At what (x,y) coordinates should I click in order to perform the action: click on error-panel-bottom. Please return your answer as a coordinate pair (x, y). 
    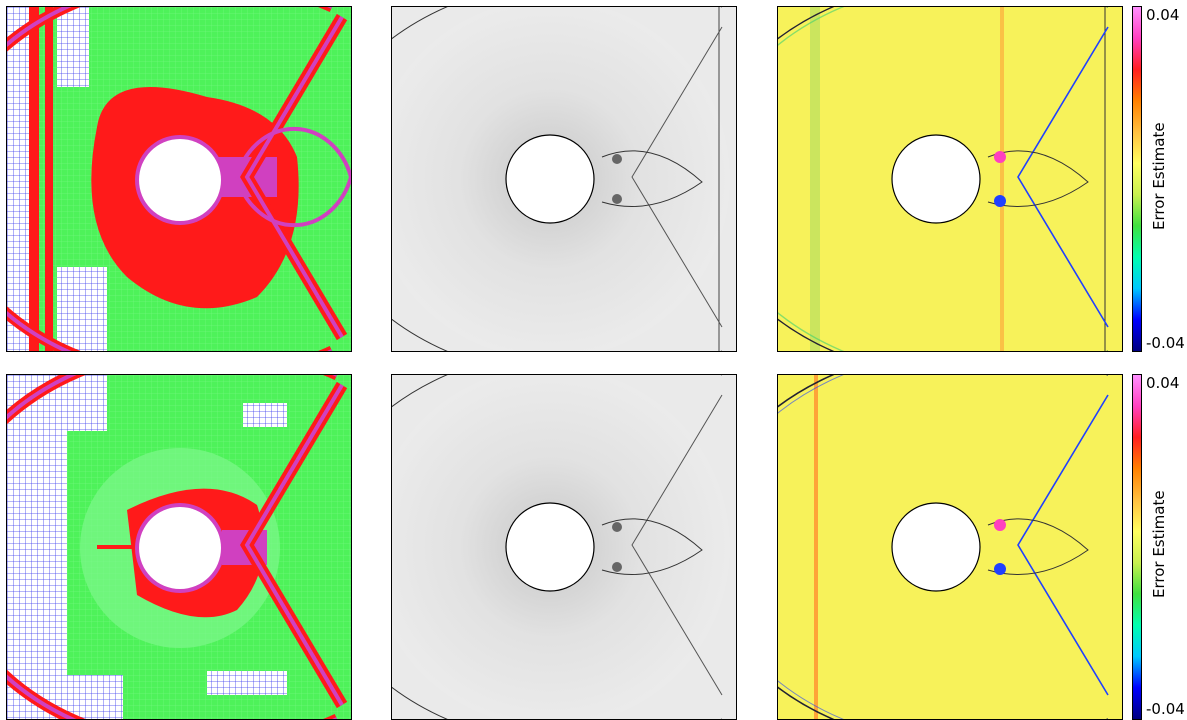
    Looking at the image, I should click on (950, 547).